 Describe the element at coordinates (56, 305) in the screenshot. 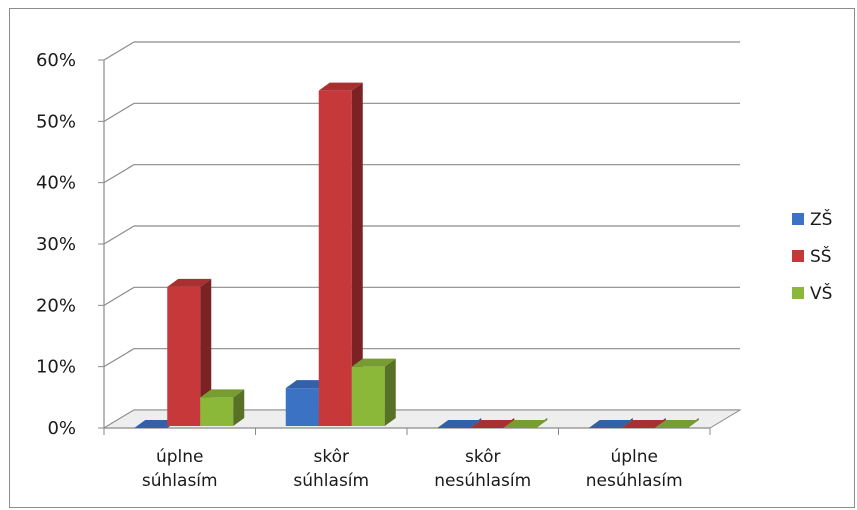

I see `y-tick-label: 20%` at that location.